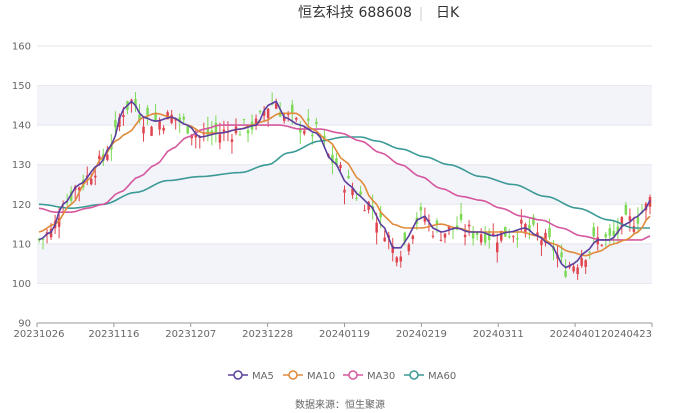 The image size is (680, 413). What do you see at coordinates (321, 376) in the screenshot?
I see `legend-label-ma10: MA10` at bounding box center [321, 376].